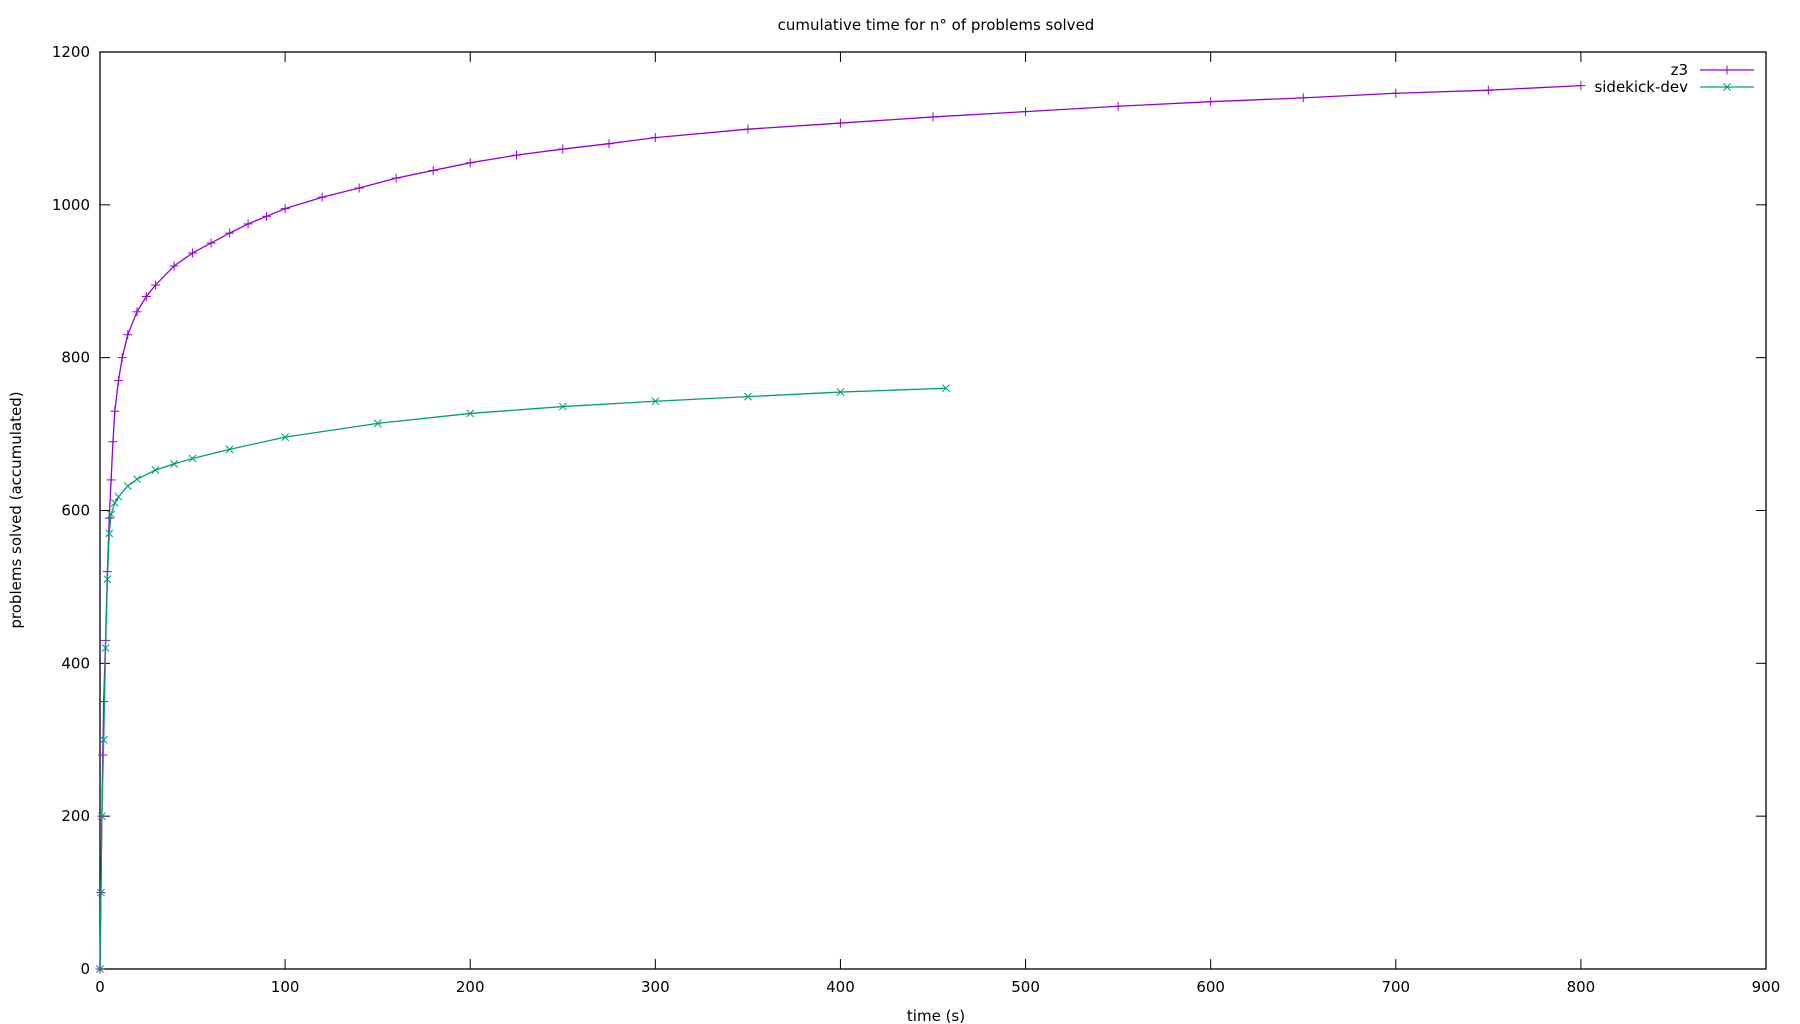 The width and height of the screenshot is (1800, 1024). What do you see at coordinates (75, 816) in the screenshot?
I see `y-tick-label: 200` at bounding box center [75, 816].